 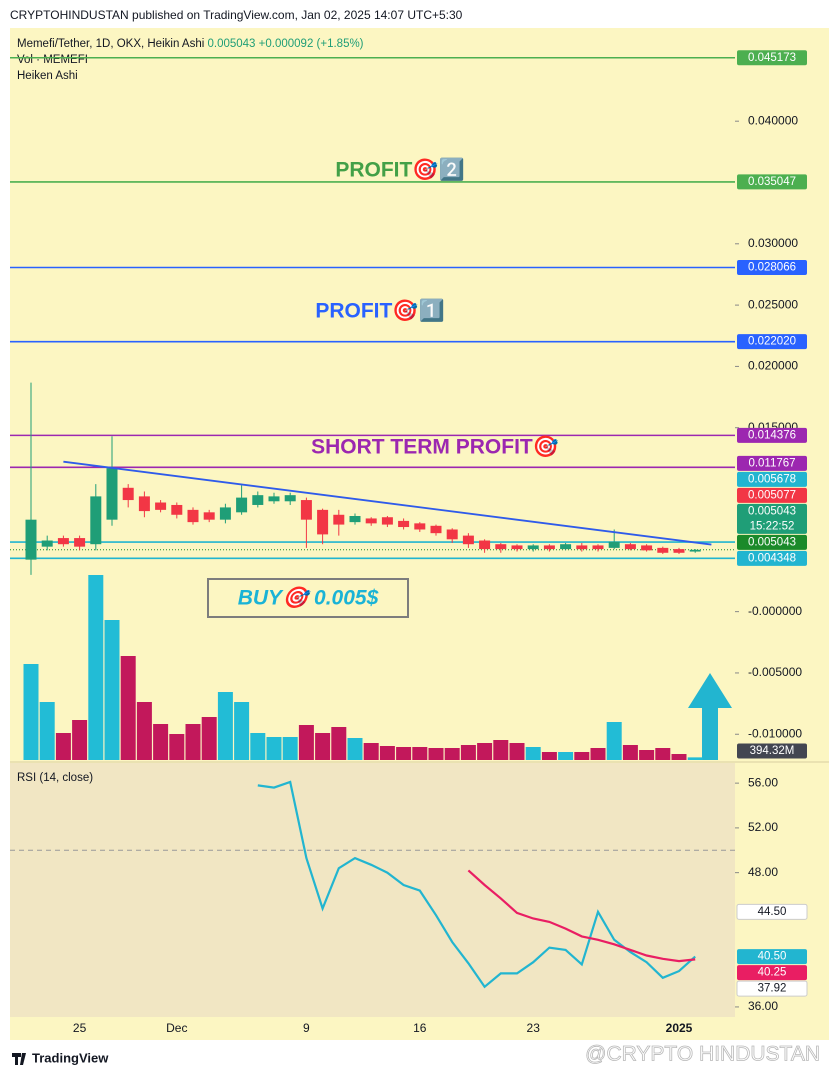 What do you see at coordinates (773, 243) in the screenshot?
I see `y-tick-label: 0.030000` at bounding box center [773, 243].